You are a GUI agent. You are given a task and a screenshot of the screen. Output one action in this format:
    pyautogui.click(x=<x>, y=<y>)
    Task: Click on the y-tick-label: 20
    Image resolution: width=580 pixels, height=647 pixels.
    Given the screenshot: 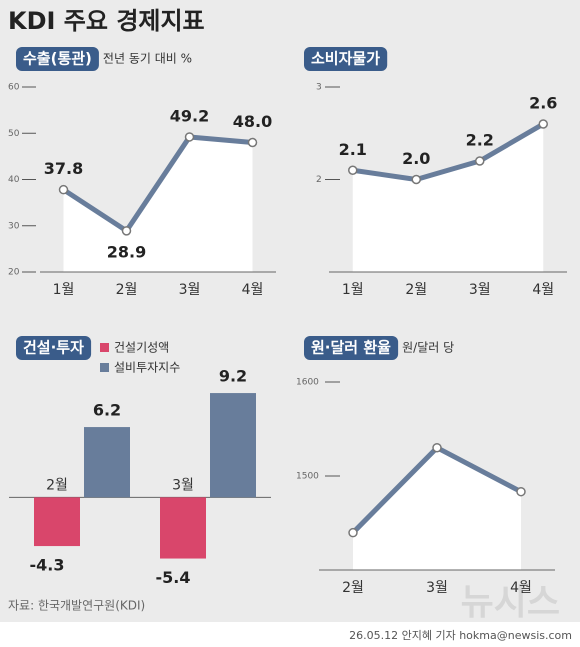 What is the action you would take?
    pyautogui.click(x=14, y=273)
    